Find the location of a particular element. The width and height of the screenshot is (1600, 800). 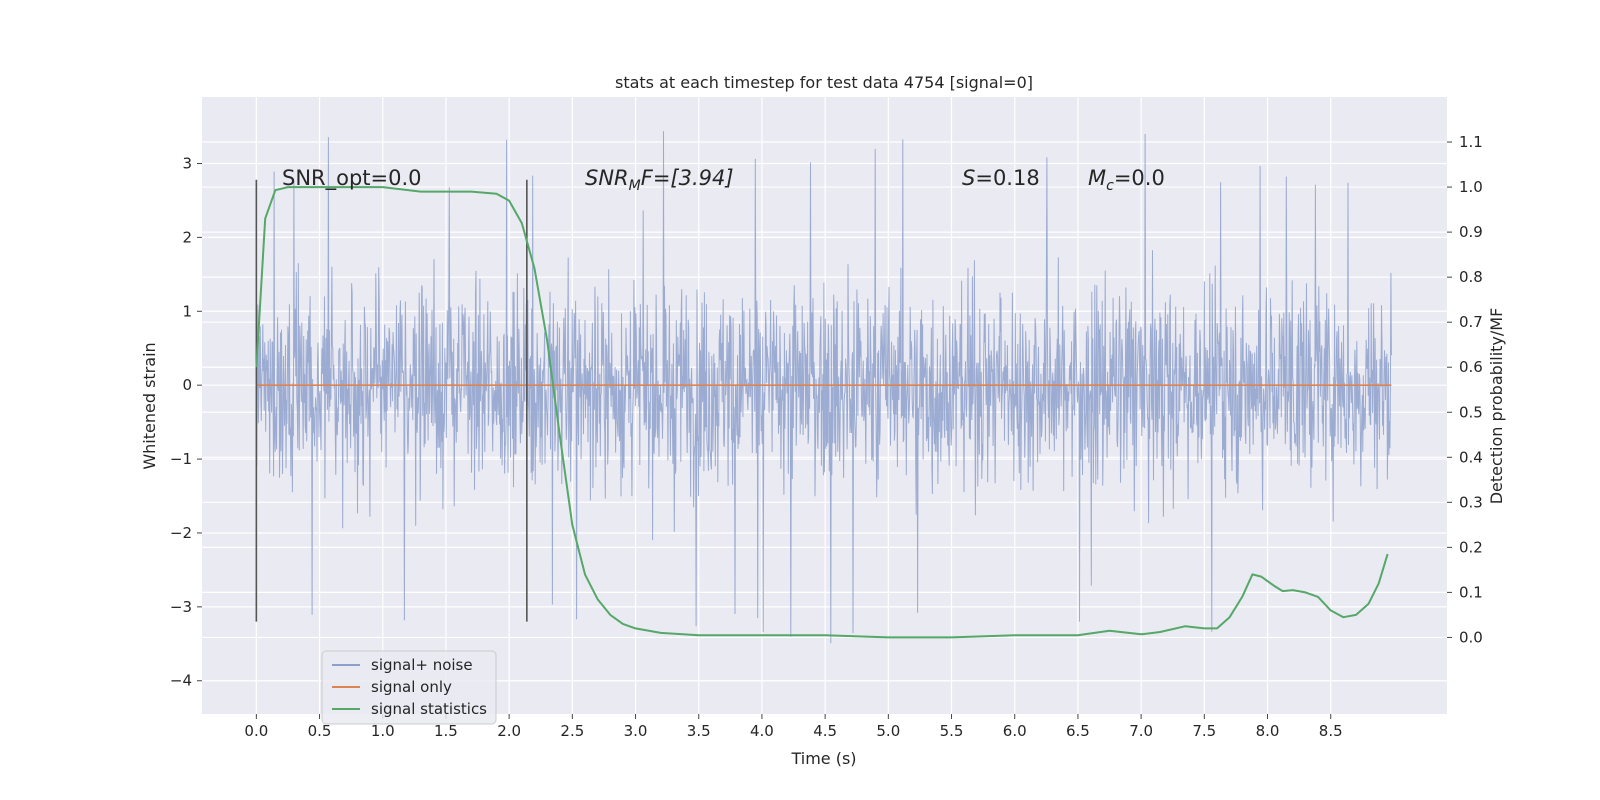

x-tick-label: 1.5 is located at coordinates (446, 731).